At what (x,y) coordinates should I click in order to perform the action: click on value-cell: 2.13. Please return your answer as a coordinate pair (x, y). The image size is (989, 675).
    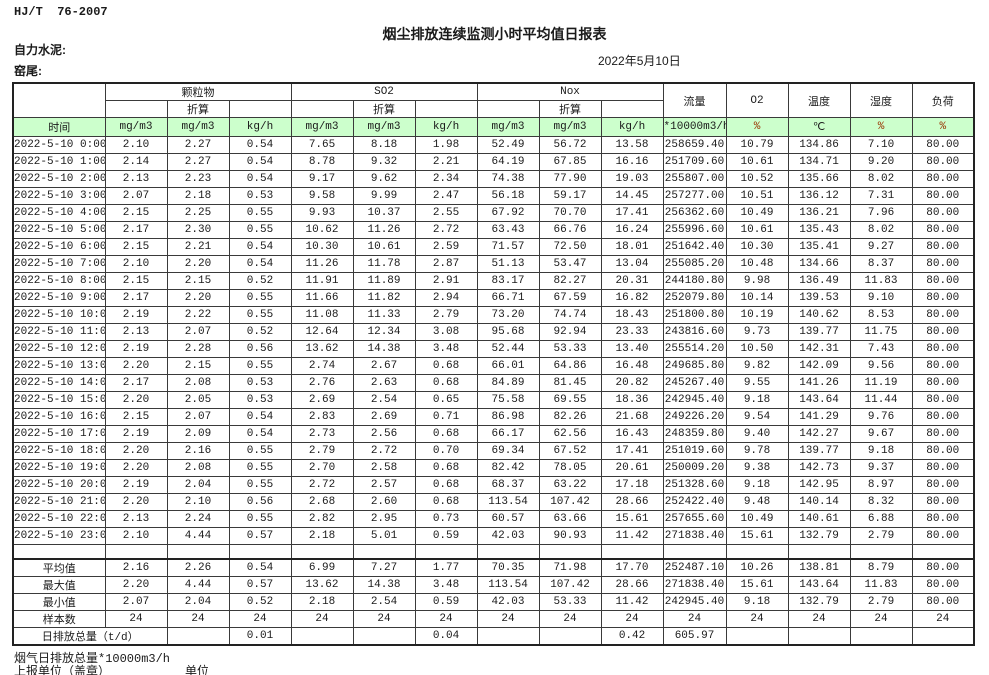
    Looking at the image, I should click on (136, 519).